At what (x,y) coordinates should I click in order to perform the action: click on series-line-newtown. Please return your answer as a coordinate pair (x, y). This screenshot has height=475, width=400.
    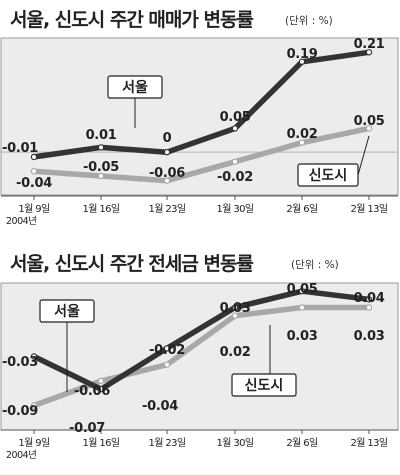
    Looking at the image, I should click on (201, 154).